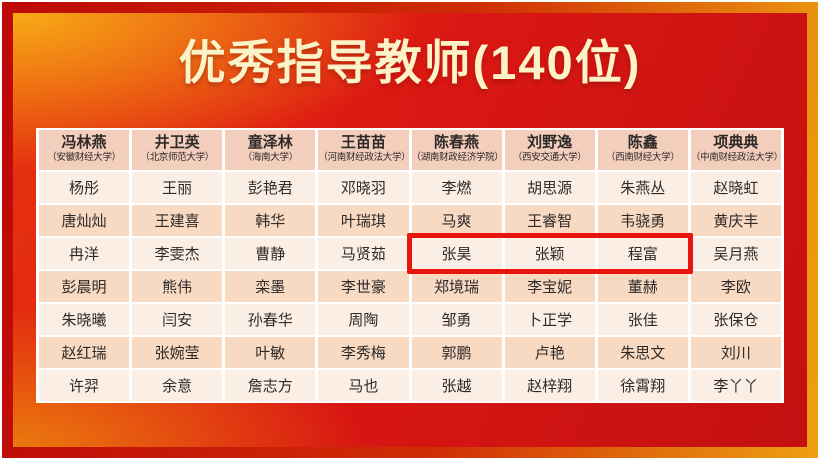  Describe the element at coordinates (456, 158) in the screenshot. I see `header-school-name: （湖南财政经济学院）` at that location.